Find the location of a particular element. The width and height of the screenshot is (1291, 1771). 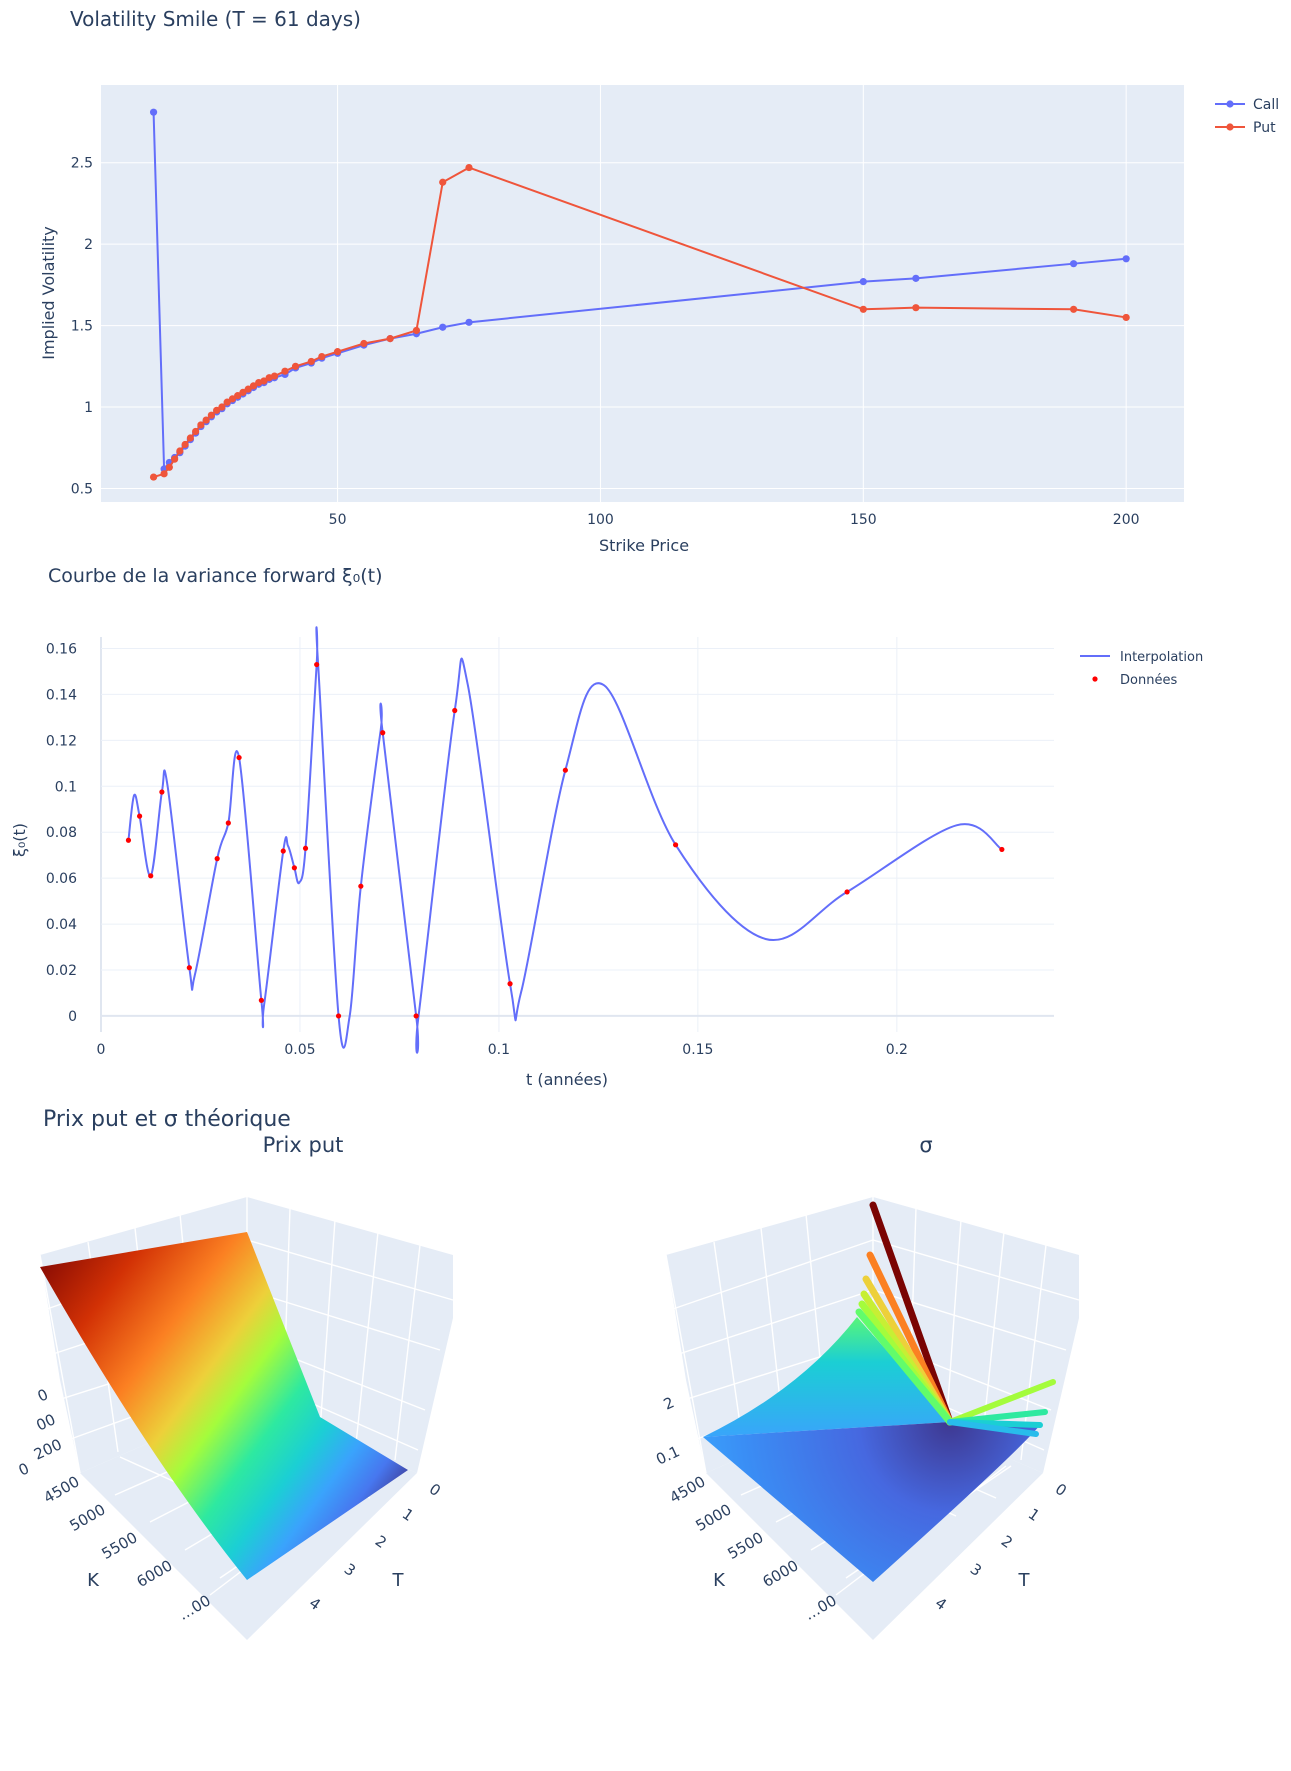

legend-label: Call is located at coordinates (1266, 105).